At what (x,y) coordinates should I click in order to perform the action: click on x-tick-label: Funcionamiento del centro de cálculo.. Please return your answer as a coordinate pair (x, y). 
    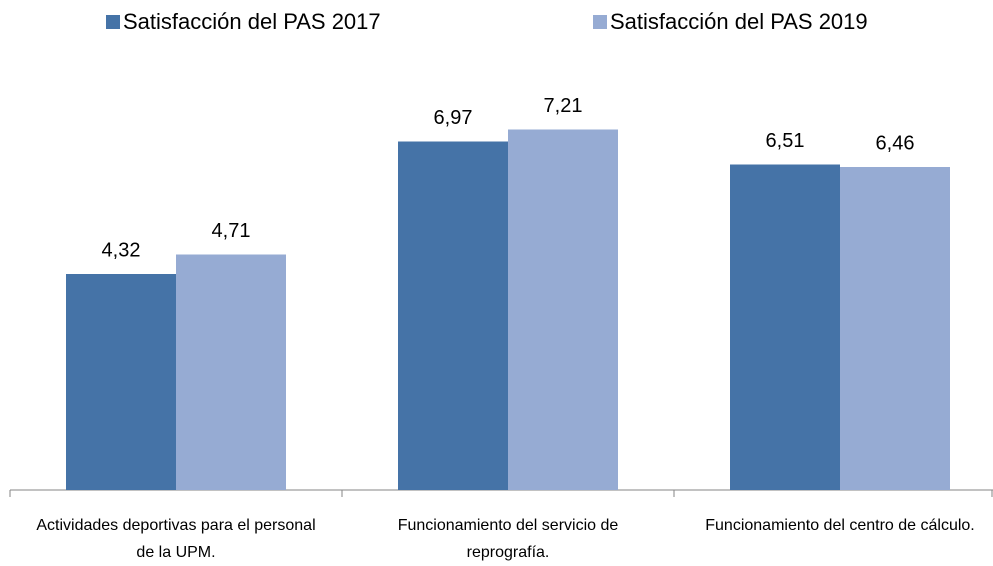
    Looking at the image, I should click on (840, 525).